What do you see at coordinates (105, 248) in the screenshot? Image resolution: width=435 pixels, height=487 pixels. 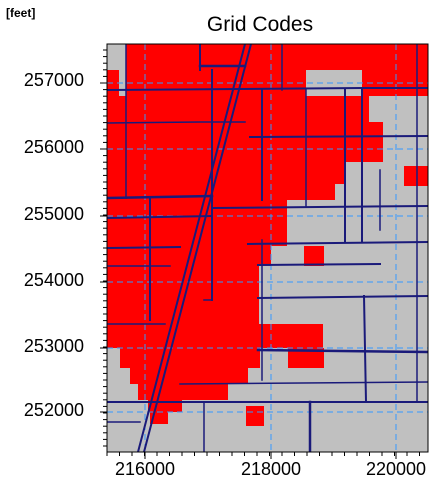 I see `y-axis-minor-ticks` at bounding box center [105, 248].